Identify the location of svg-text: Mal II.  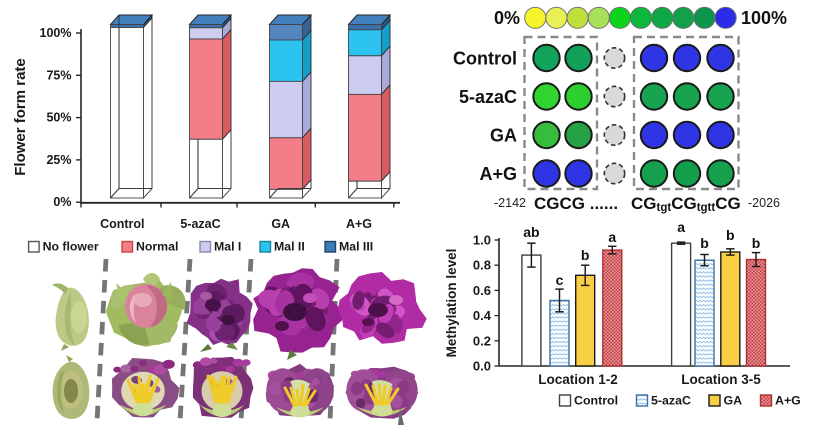
(289, 247).